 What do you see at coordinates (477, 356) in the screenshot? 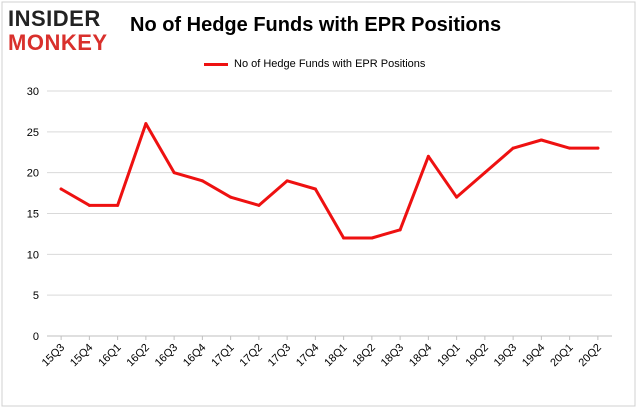
I see `x-tick-label: 19Q2` at bounding box center [477, 356].